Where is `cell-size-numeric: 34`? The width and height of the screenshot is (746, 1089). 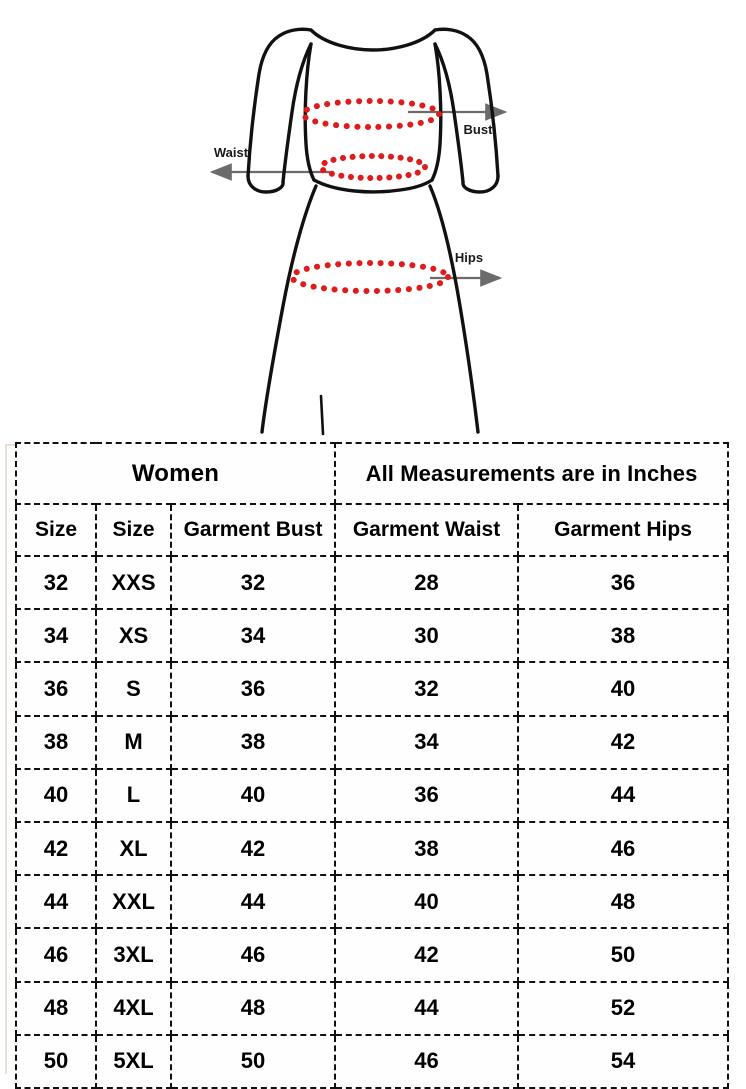 cell-size-numeric: 34 is located at coordinates (56, 636).